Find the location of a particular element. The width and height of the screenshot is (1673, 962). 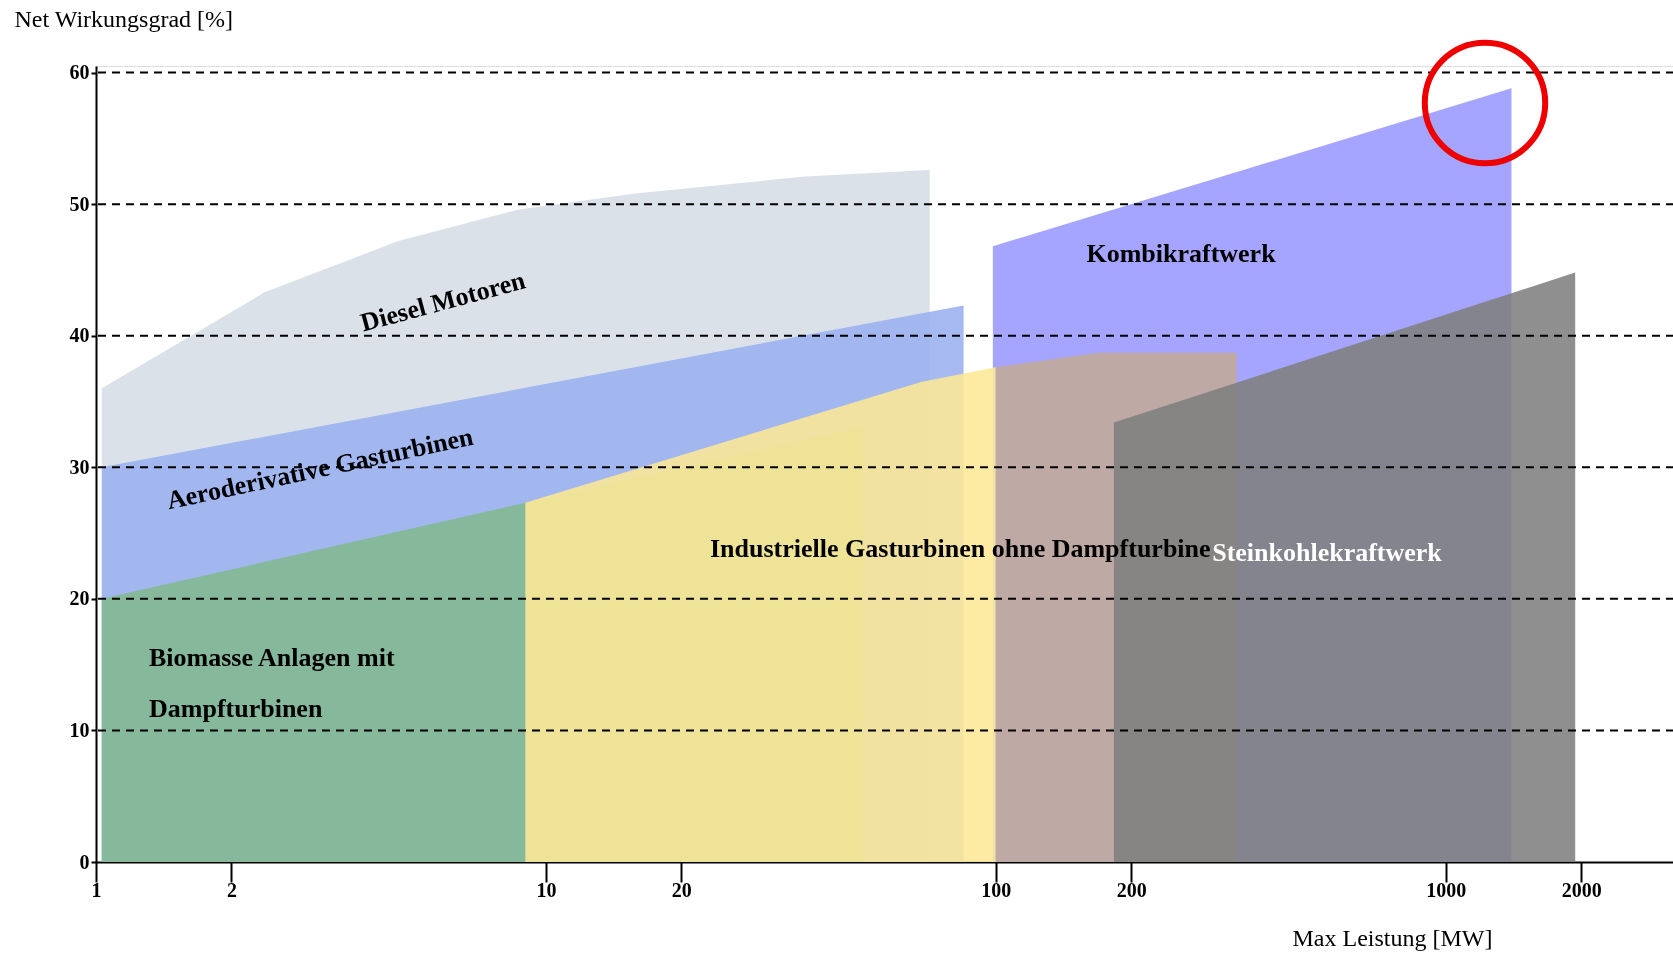

series-label: Diesel Motoren is located at coordinates (443, 301).